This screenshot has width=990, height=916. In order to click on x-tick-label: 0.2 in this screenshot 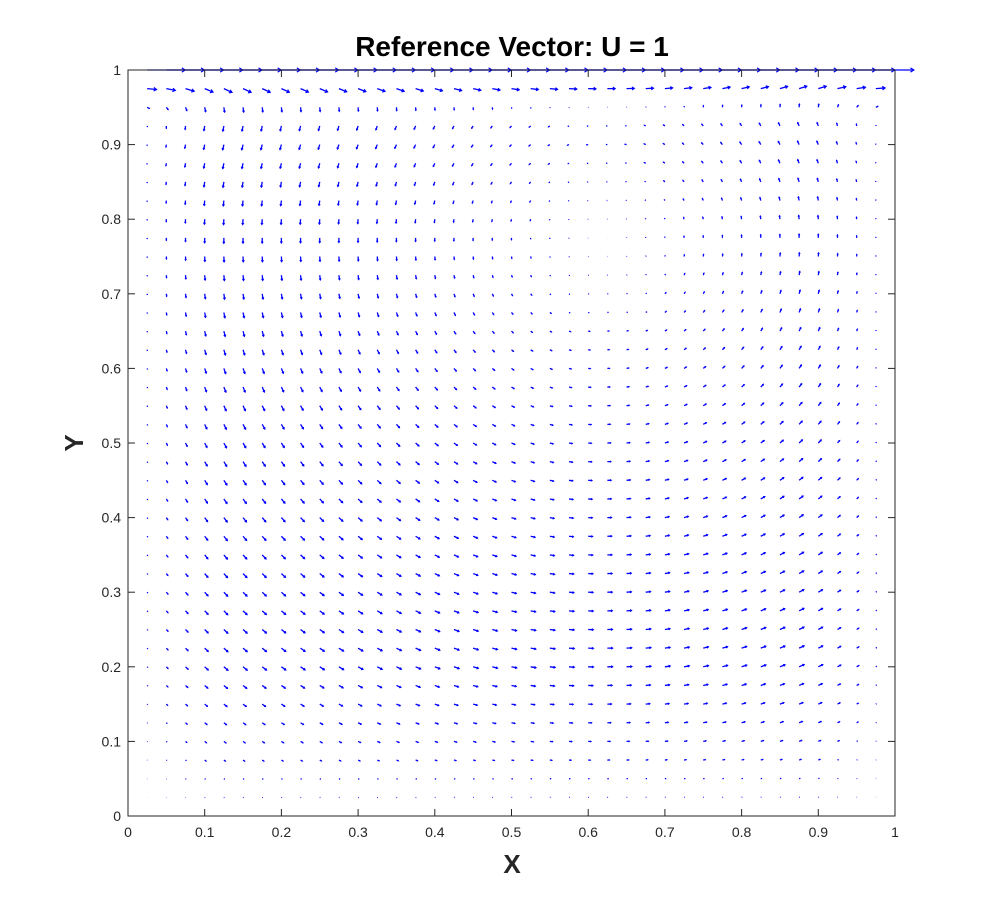, I will do `click(282, 832)`.